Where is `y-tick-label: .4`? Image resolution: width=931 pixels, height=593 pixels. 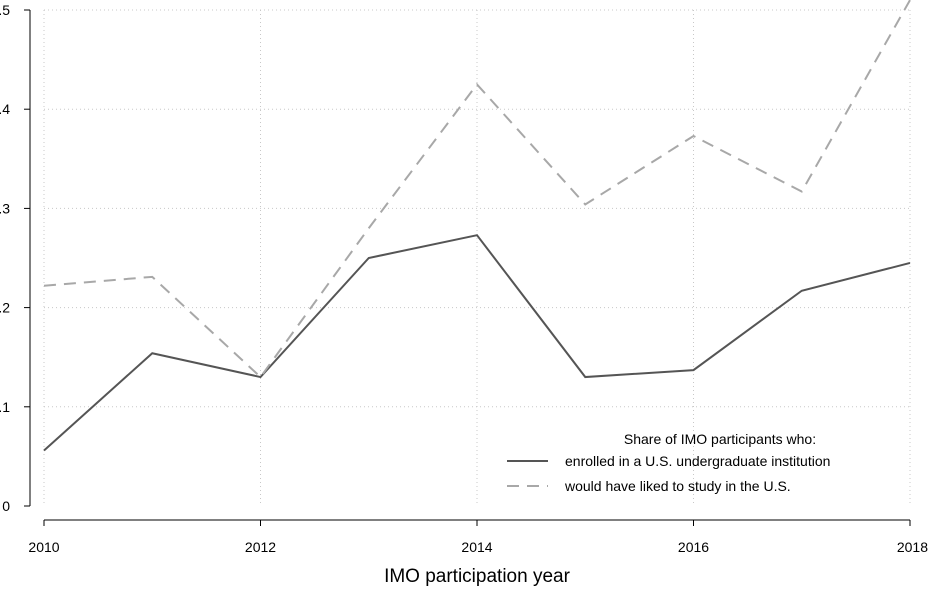 y-tick-label: .4 is located at coordinates (5, 109).